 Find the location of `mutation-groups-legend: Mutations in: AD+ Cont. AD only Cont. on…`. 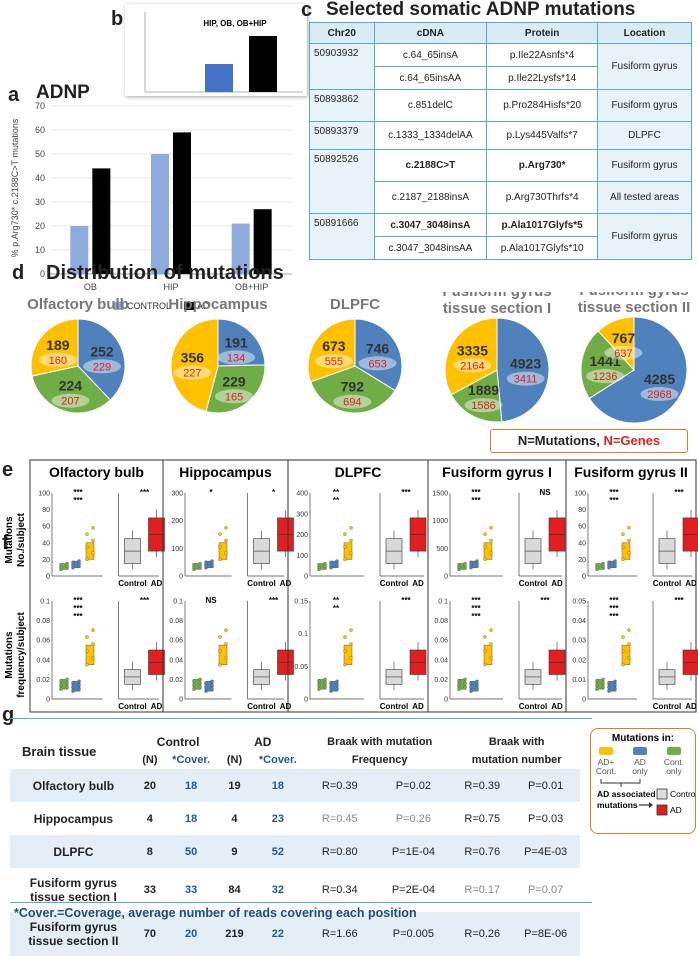

mutation-groups-legend: Mutations in: AD+ Cont. AD only Cont. on… is located at coordinates (644, 781).